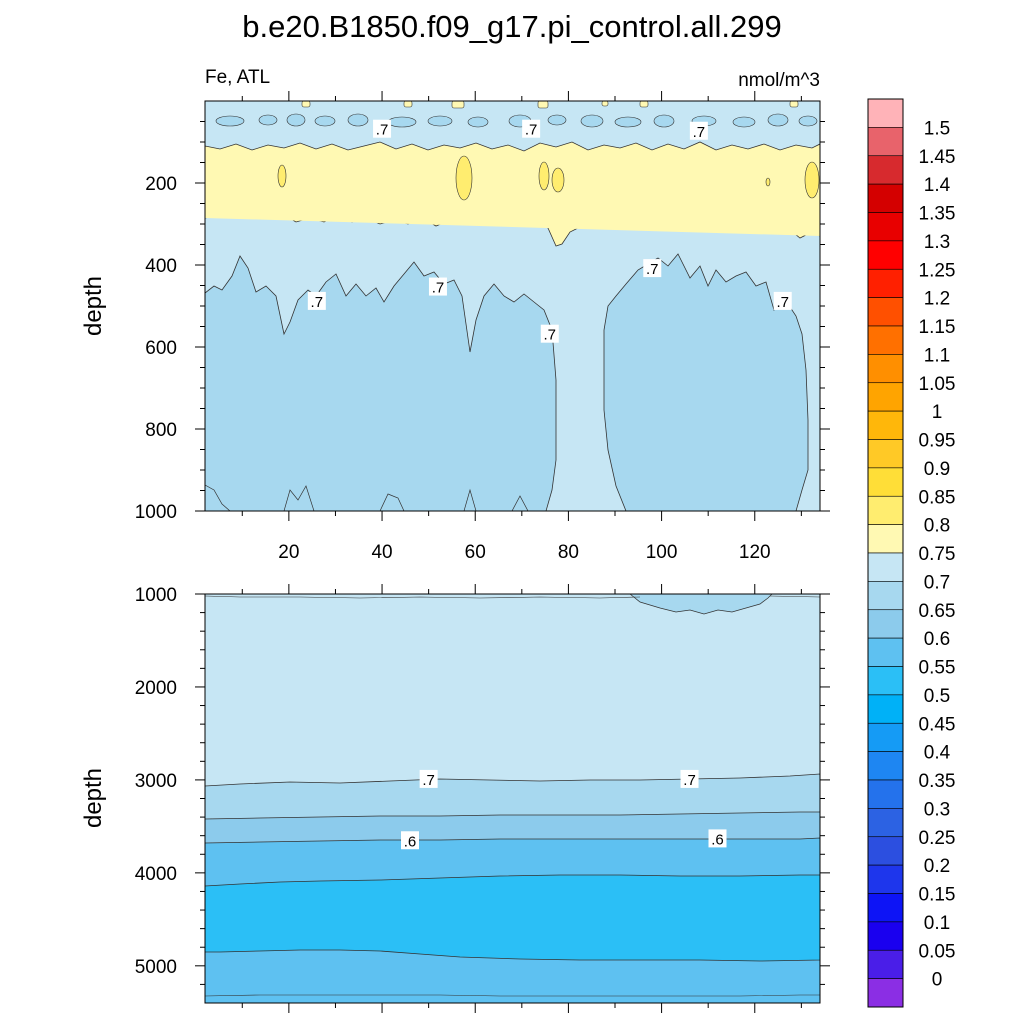 Image resolution: width=1024 pixels, height=1029 pixels. What do you see at coordinates (512, 218) in the screenshot?
I see `upper-region-075-080-lower` at bounding box center [512, 218].